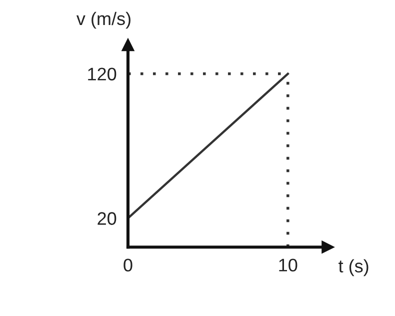 Image resolution: width=395 pixels, height=316 pixels. Describe the element at coordinates (107, 218) in the screenshot. I see `y-tick-label: 20` at that location.